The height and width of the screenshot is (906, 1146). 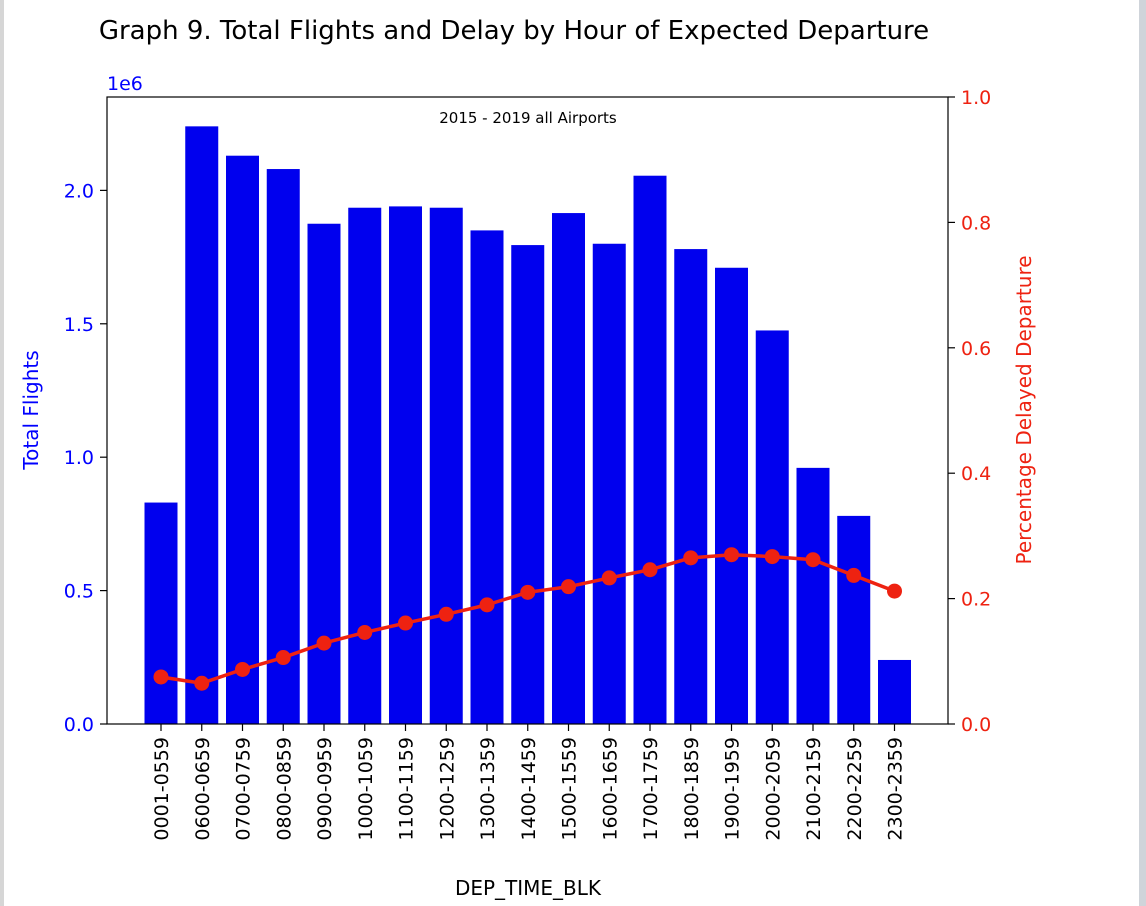 I want to click on right-tick-label: 0.2, so click(x=976, y=600).